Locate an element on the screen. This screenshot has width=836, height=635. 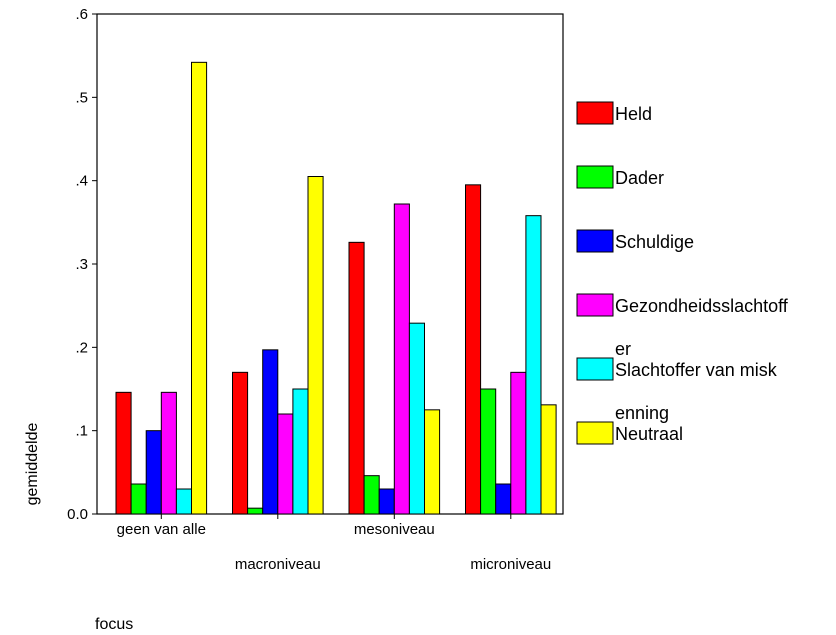
legend-label: Held is located at coordinates (633, 114).